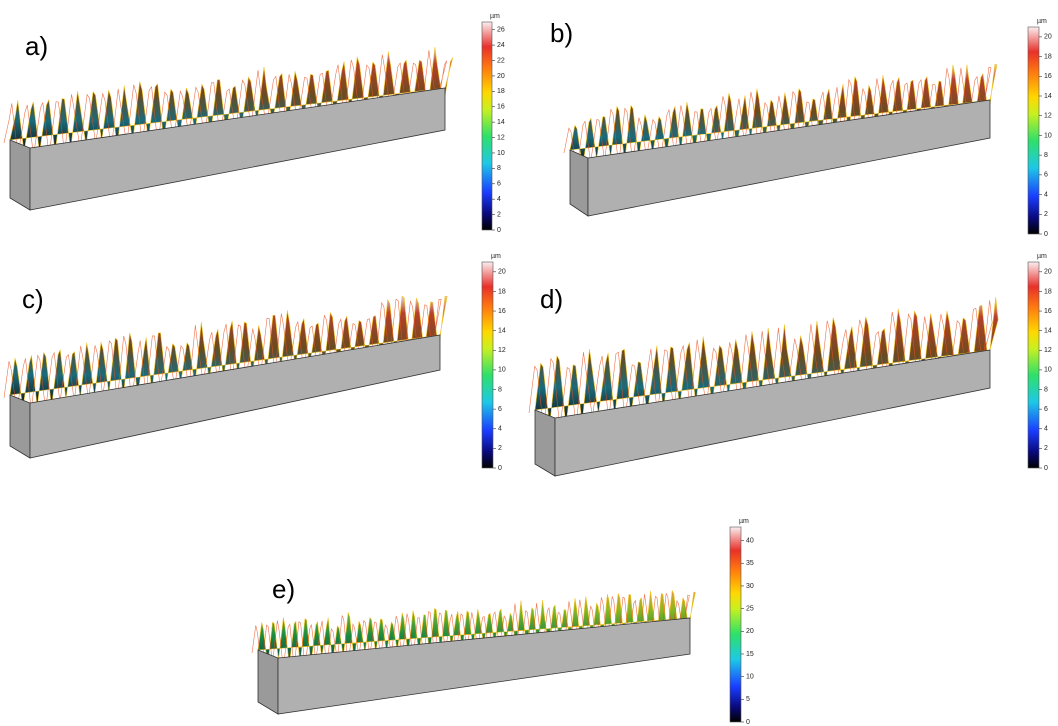  What do you see at coordinates (750, 563) in the screenshot?
I see `colorbar-tick-label: 35` at bounding box center [750, 563].